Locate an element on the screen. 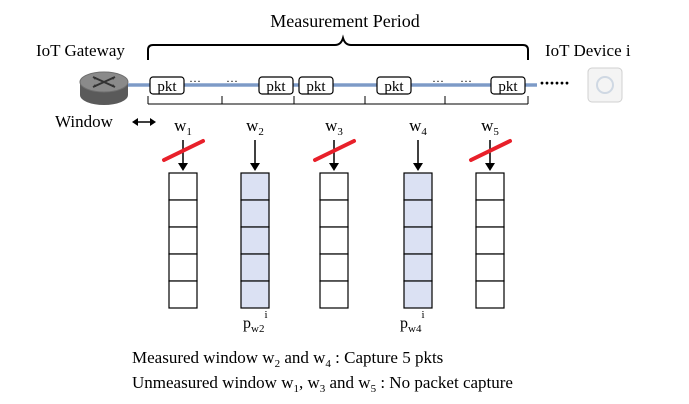  gateway-label: IoT Gateway is located at coordinates (80, 50).